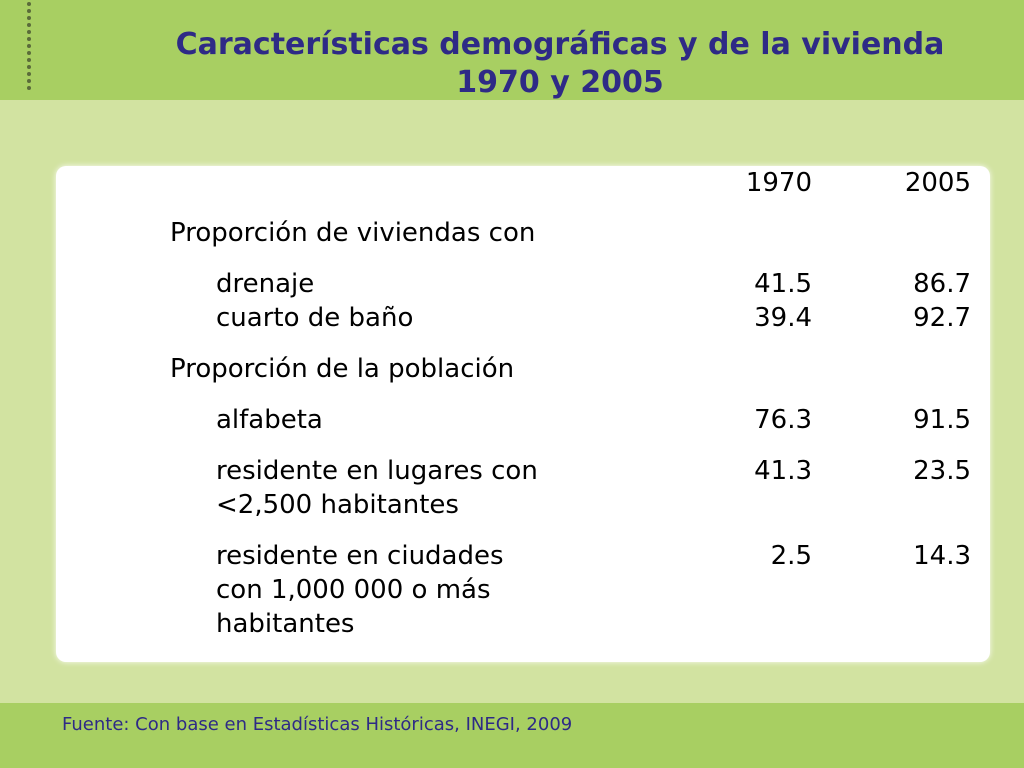 This screenshot has width=1024, height=768. Describe the element at coordinates (342, 369) in the screenshot. I see `section-label-poblacion: Proporción de la población` at that location.